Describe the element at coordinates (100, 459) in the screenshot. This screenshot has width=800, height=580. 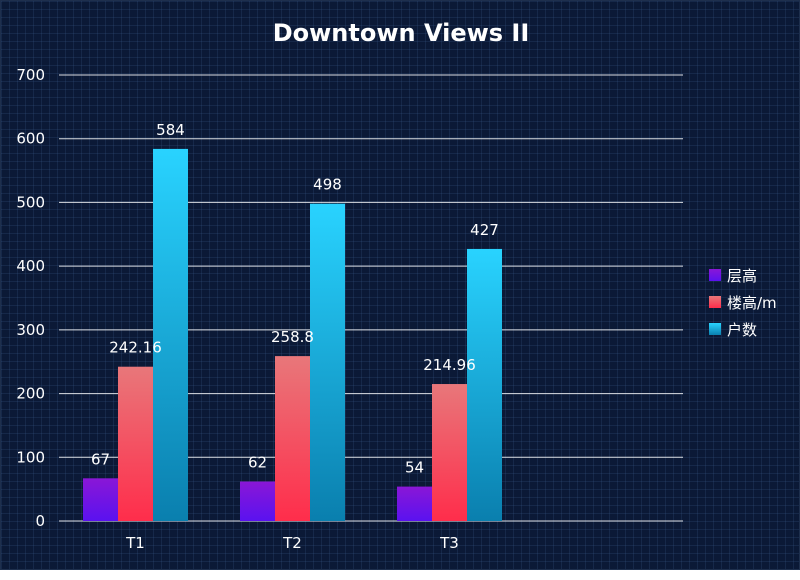
I see `value-label: 67` at that location.